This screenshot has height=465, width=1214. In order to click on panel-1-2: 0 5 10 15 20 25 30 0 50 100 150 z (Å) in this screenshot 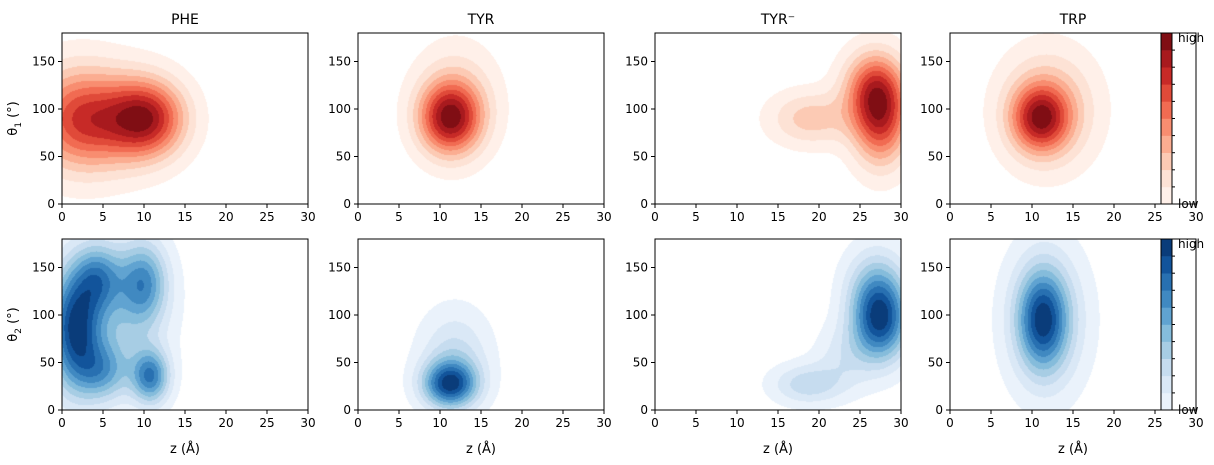, I will do `click(767, 347)`.